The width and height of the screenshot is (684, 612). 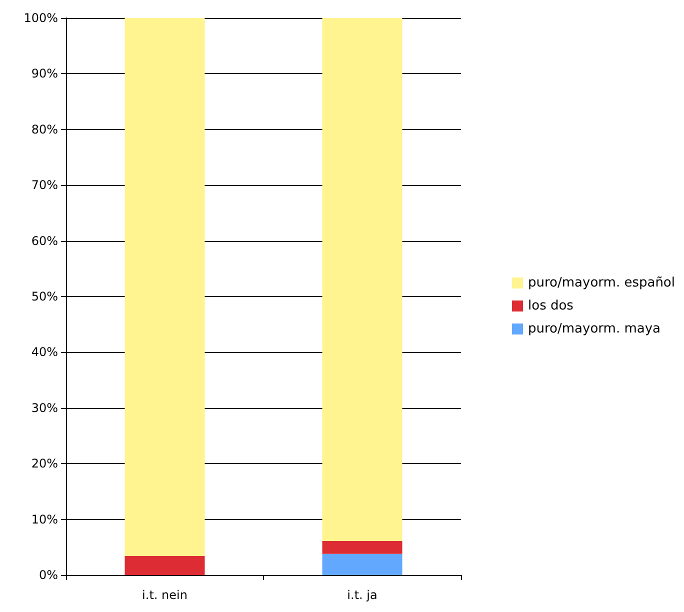 I want to click on y-tick-label: 70%, so click(x=44, y=185).